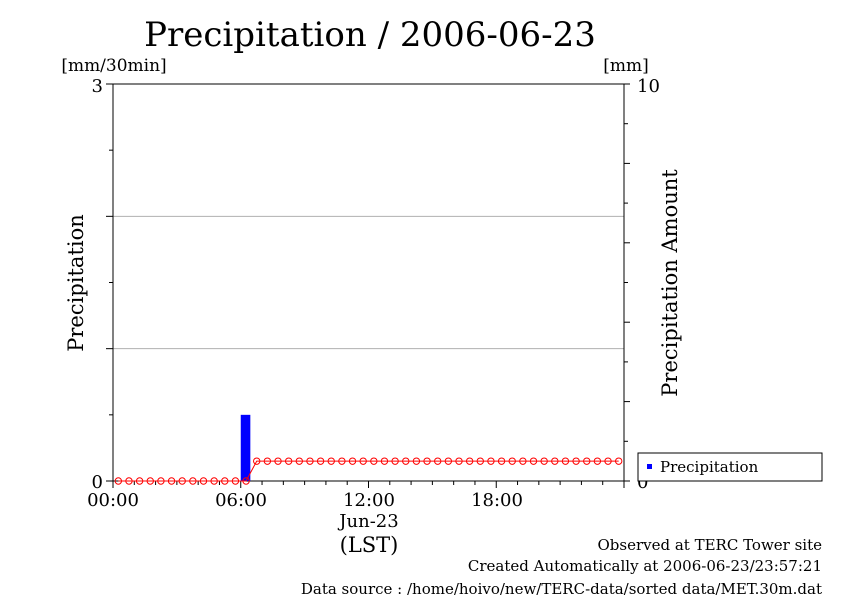  I want to click on legend-swatch, so click(649, 466).